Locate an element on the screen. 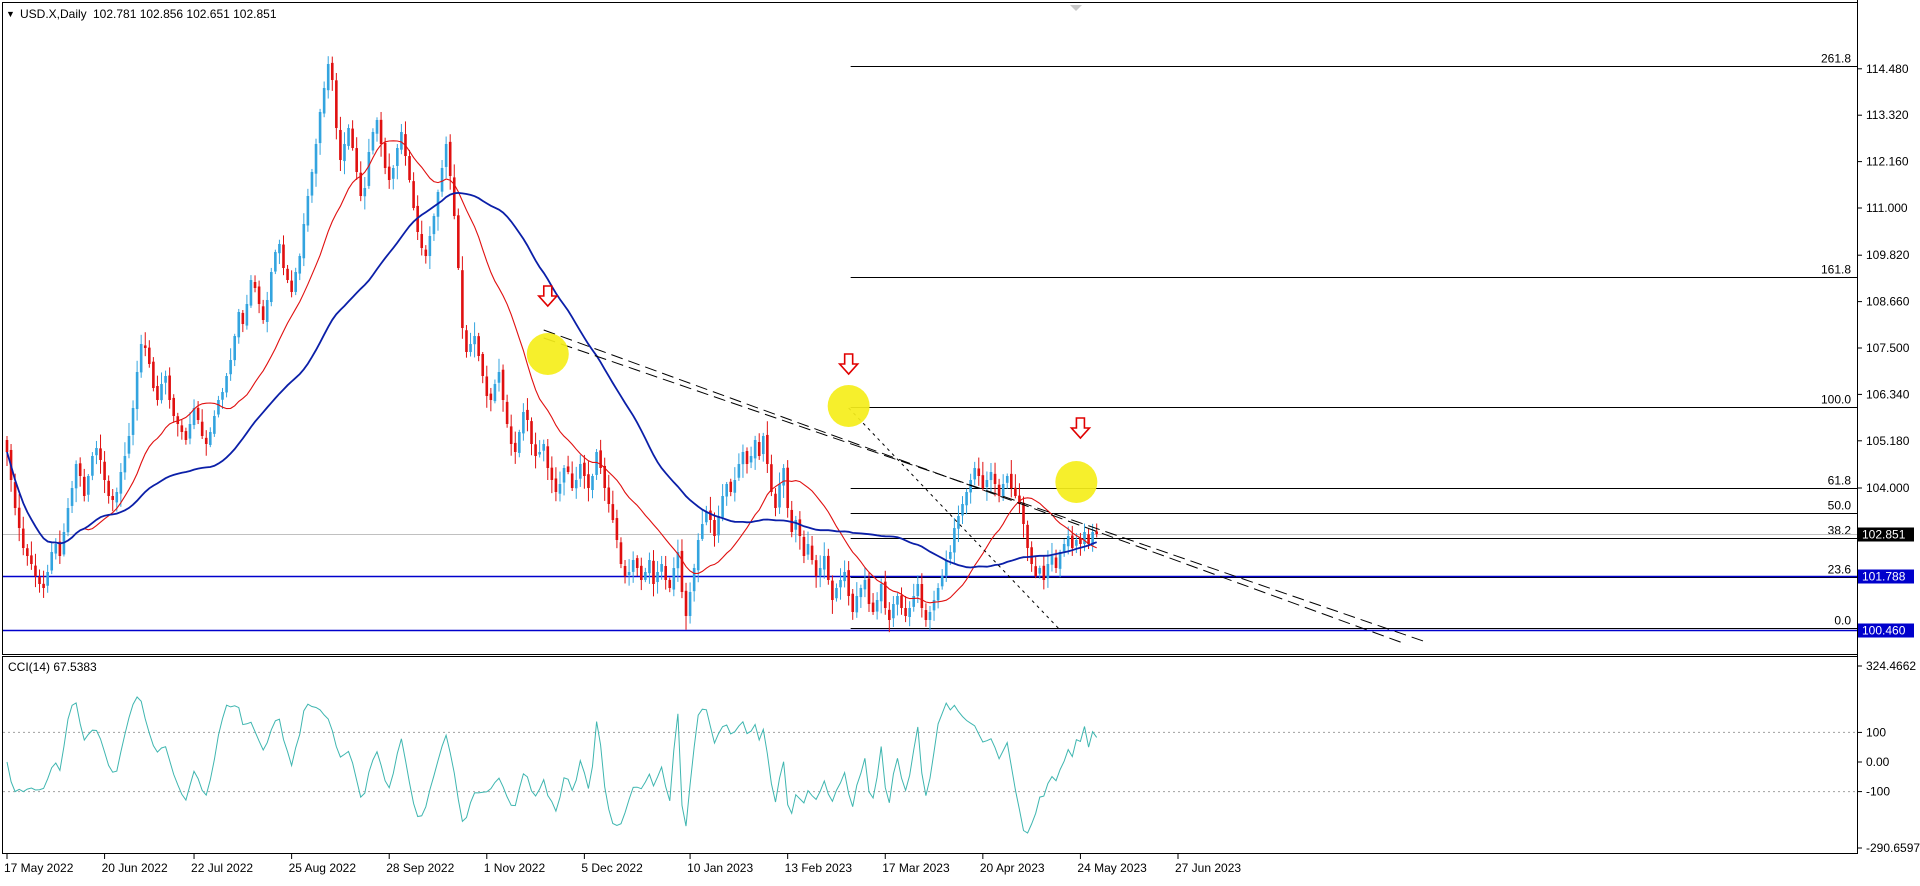 Image resolution: width=1920 pixels, height=886 pixels. time-tick-label: 24 May 2023 is located at coordinates (1112, 868).